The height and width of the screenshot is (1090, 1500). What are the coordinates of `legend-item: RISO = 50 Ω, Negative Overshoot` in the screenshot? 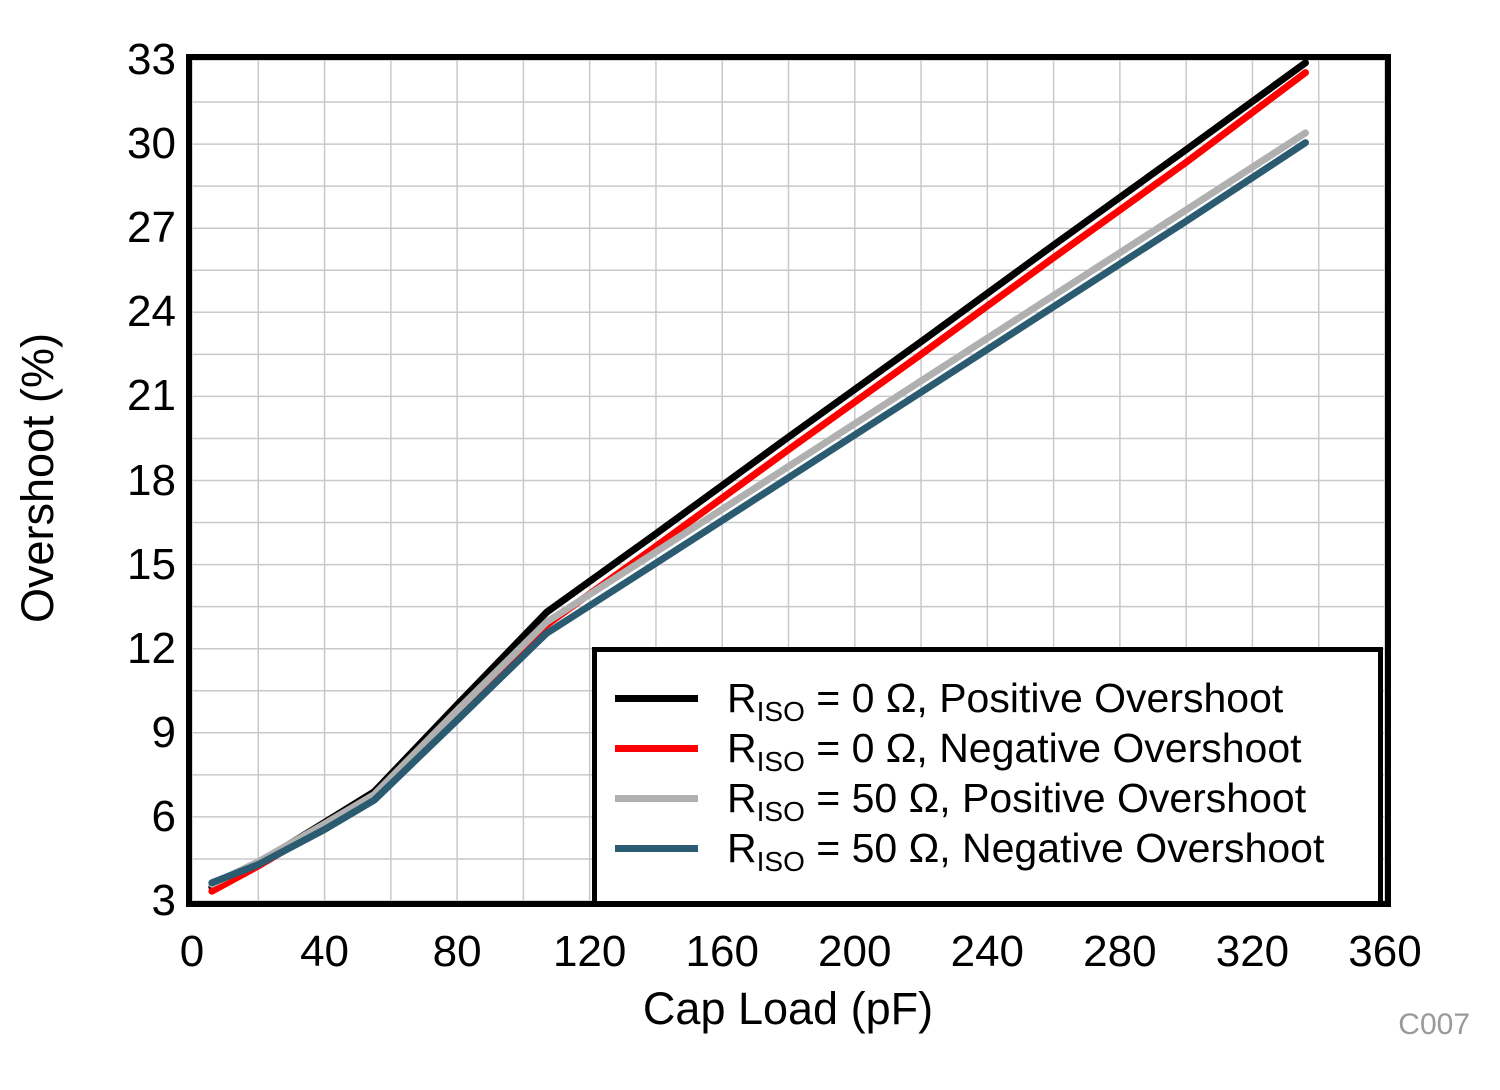 It's located at (987, 850).